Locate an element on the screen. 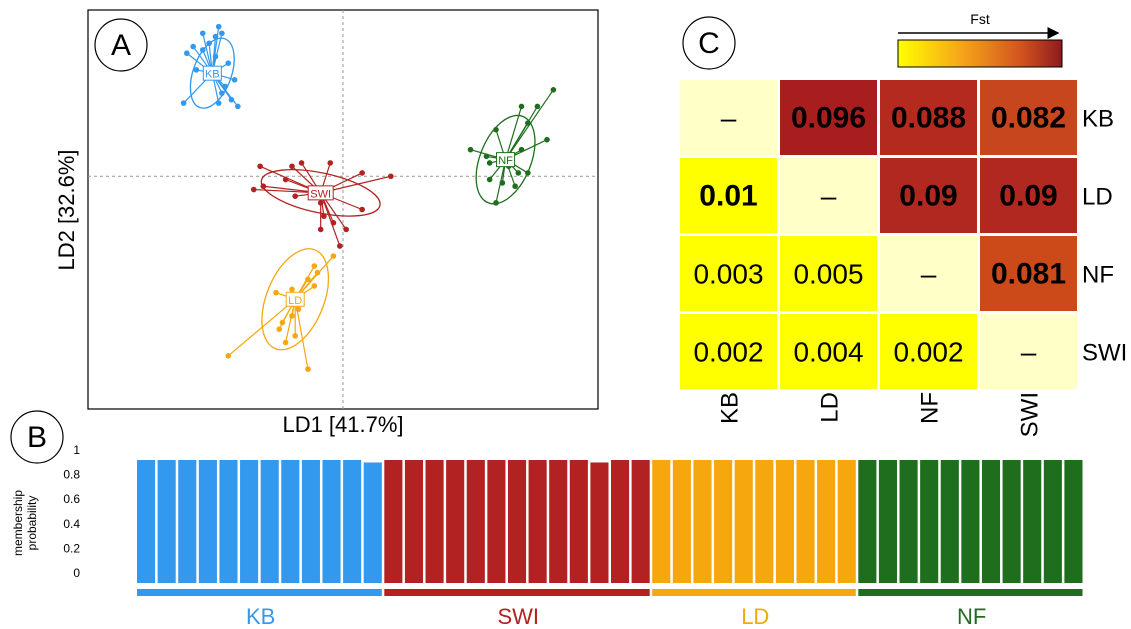  heatmap-cell-value: 0.081 is located at coordinates (1028, 274).